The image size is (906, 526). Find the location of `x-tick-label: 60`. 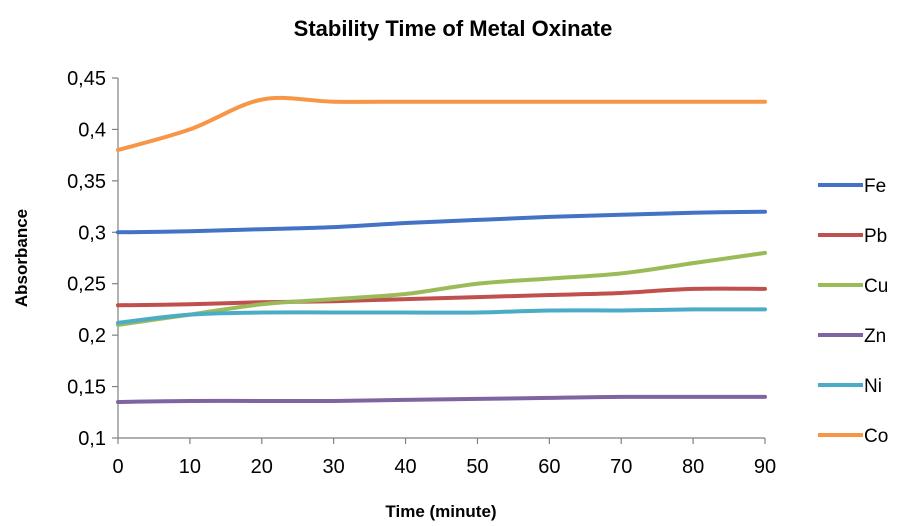

x-tick-label: 60 is located at coordinates (549, 467).